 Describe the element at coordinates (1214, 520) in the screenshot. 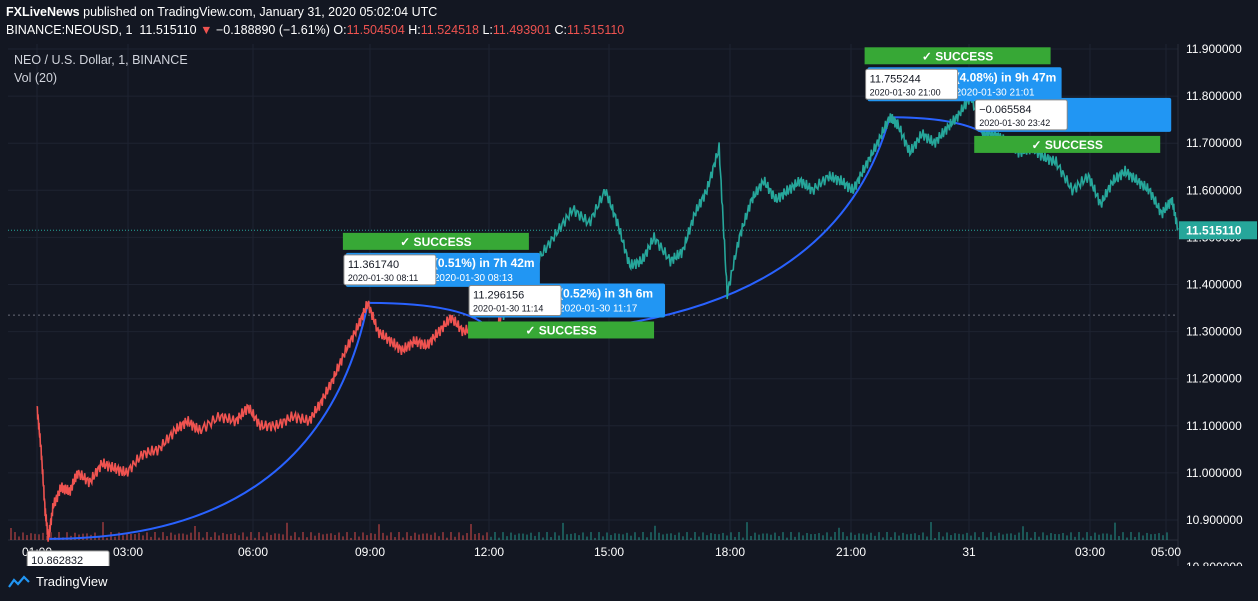

I see `y-tick-label: 10.900000` at that location.